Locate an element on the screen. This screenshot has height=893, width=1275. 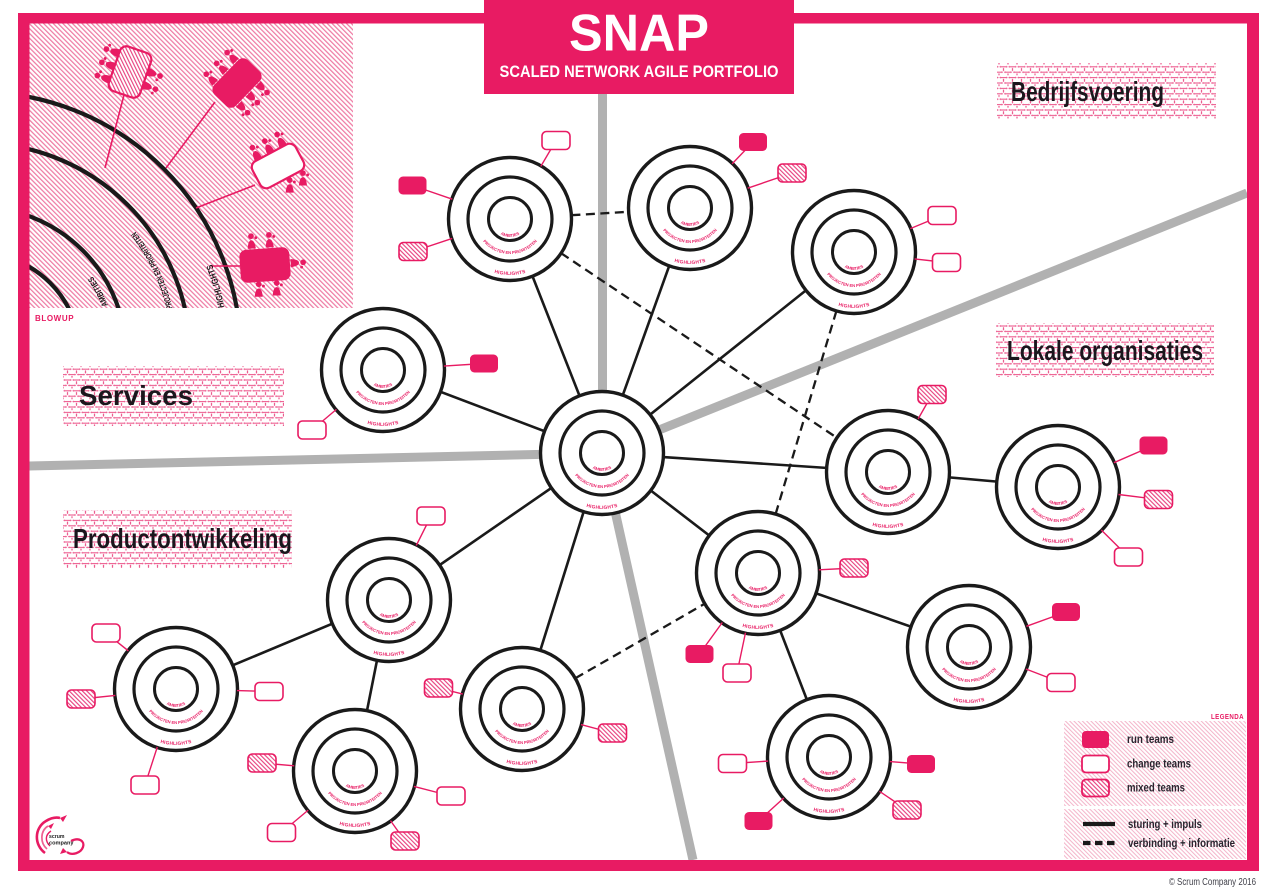
svg-text: Services is located at coordinates (136, 395).